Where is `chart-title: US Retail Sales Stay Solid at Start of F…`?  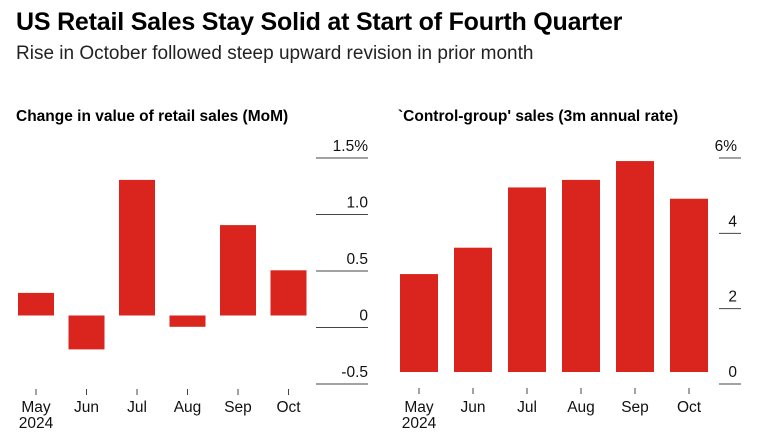 chart-title: US Retail Sales Stay Solid at Start of F… is located at coordinates (319, 22).